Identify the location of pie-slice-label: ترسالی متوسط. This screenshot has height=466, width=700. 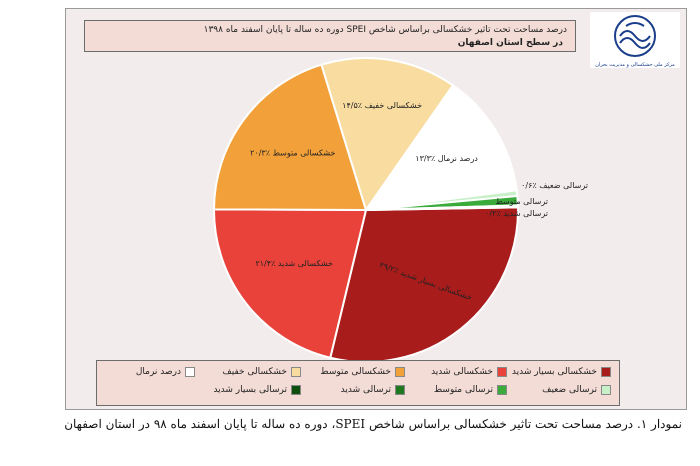
(521, 201).